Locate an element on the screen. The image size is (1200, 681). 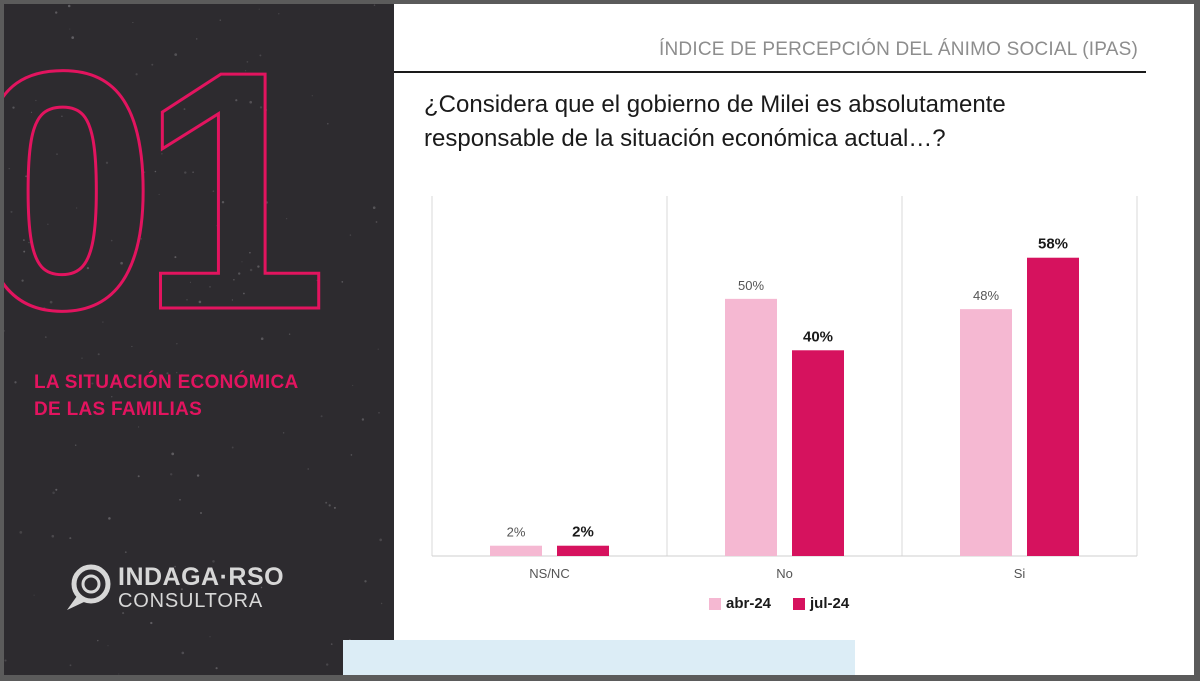
bar-abr-24-nsnc is located at coordinates (516, 550).